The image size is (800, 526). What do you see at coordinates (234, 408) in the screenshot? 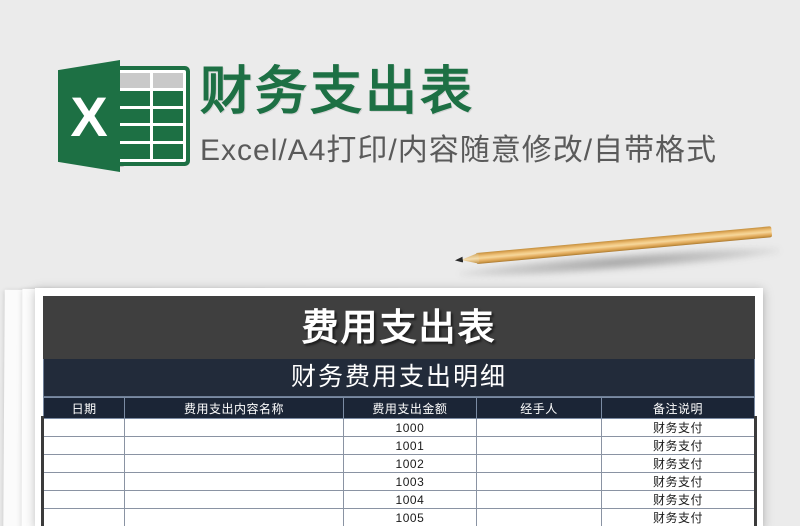
I see `column-header-name: 费用支出内容名称` at bounding box center [234, 408].